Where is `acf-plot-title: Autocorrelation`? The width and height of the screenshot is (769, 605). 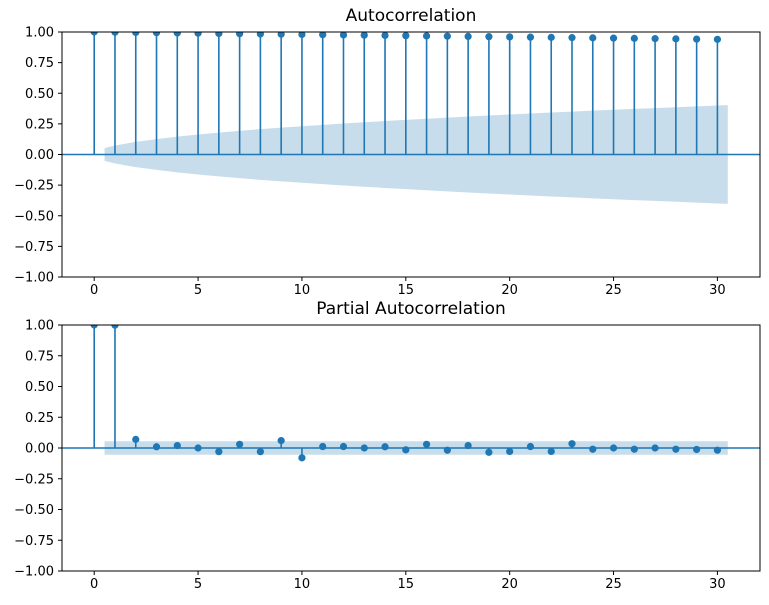 acf-plot-title: Autocorrelation is located at coordinates (411, 16).